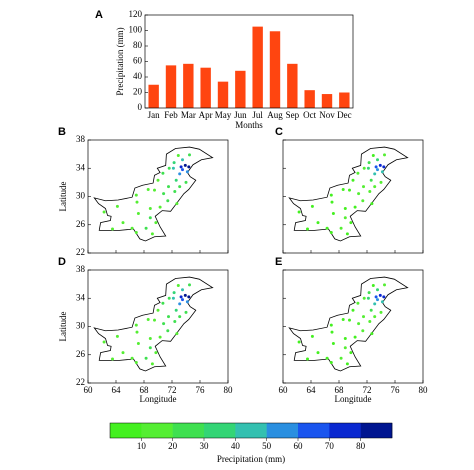 The image size is (474, 470). Describe the element at coordinates (284, 390) in the screenshot. I see `x-tick-label: 60` at that location.